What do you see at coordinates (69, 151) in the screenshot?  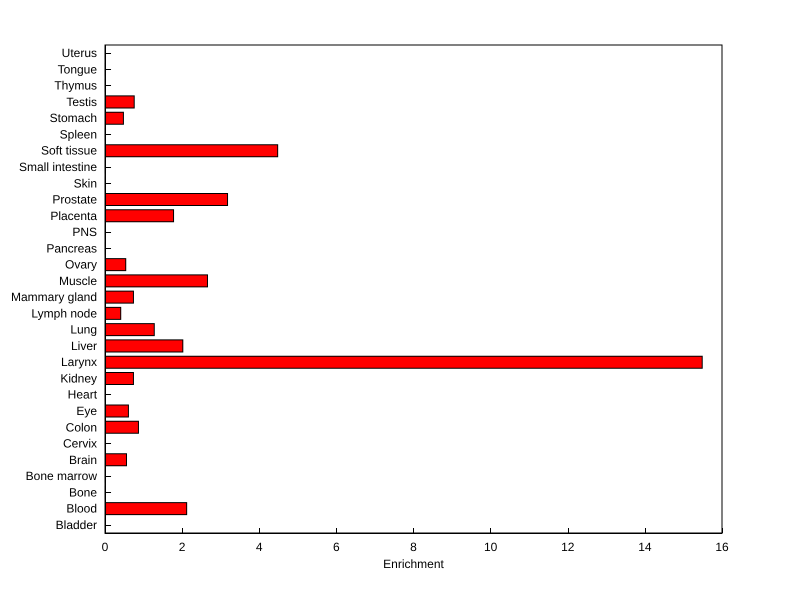 I see `y-tick-label: Soft tissue` at bounding box center [69, 151].